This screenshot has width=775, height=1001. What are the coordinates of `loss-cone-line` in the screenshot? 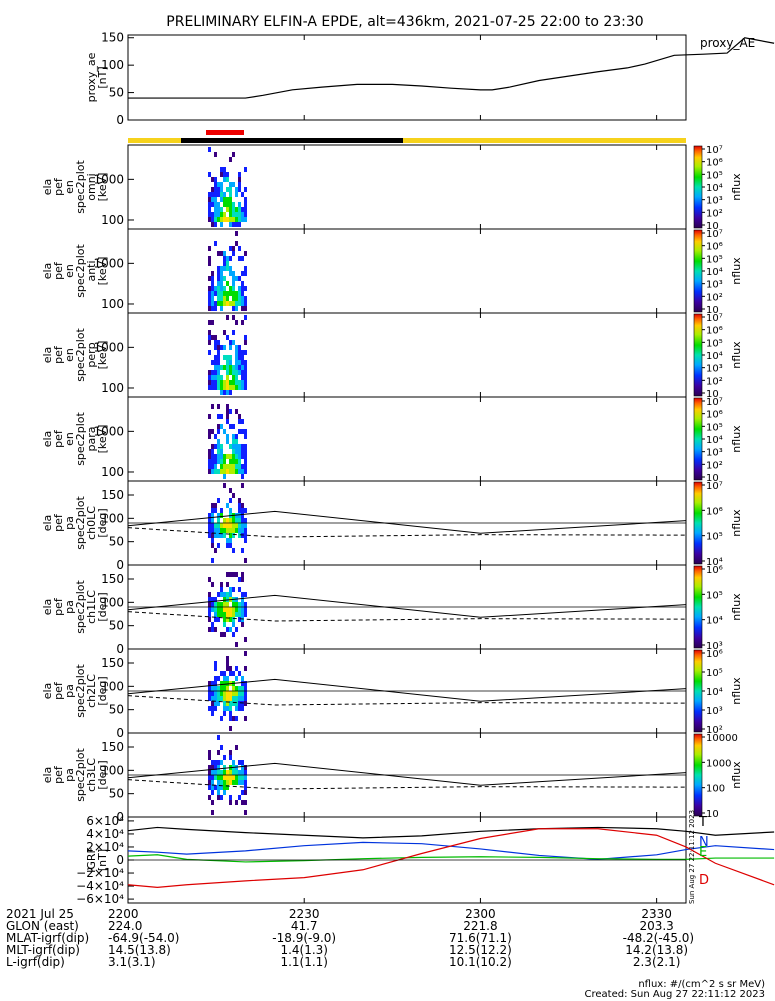 It's located at (407, 606).